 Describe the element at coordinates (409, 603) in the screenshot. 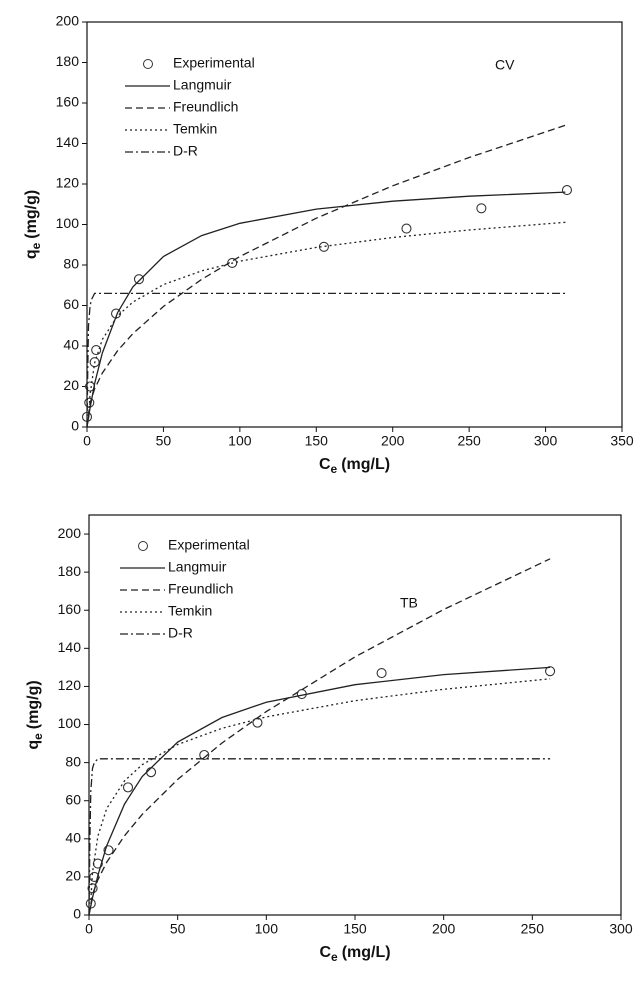

I see `annotation: TB` at that location.